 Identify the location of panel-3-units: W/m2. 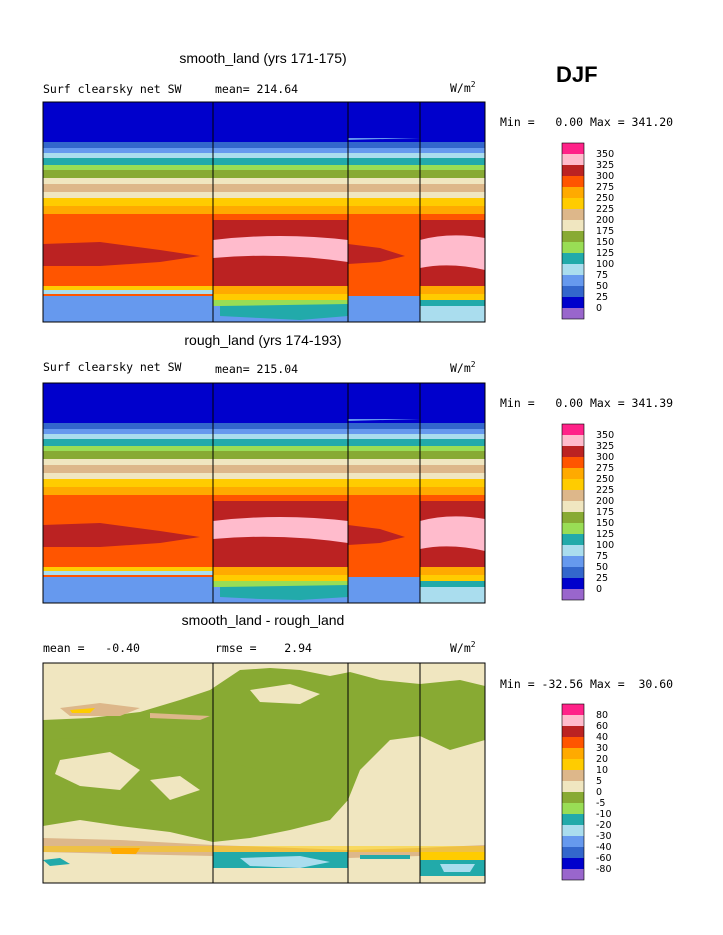
(463, 647).